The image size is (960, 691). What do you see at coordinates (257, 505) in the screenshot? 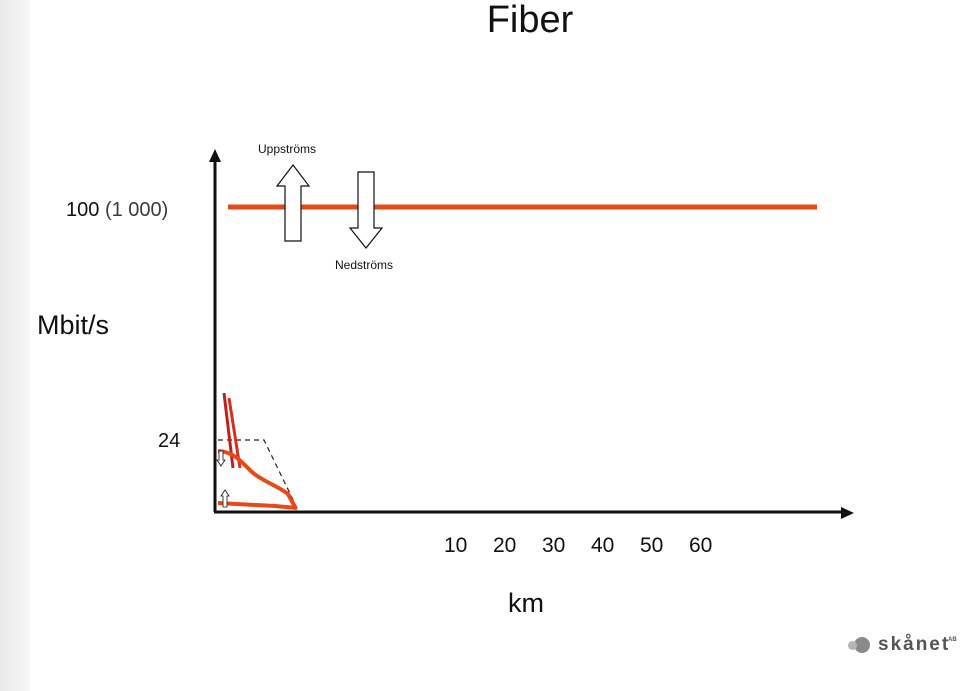
I see `upstream-low-curve` at bounding box center [257, 505].